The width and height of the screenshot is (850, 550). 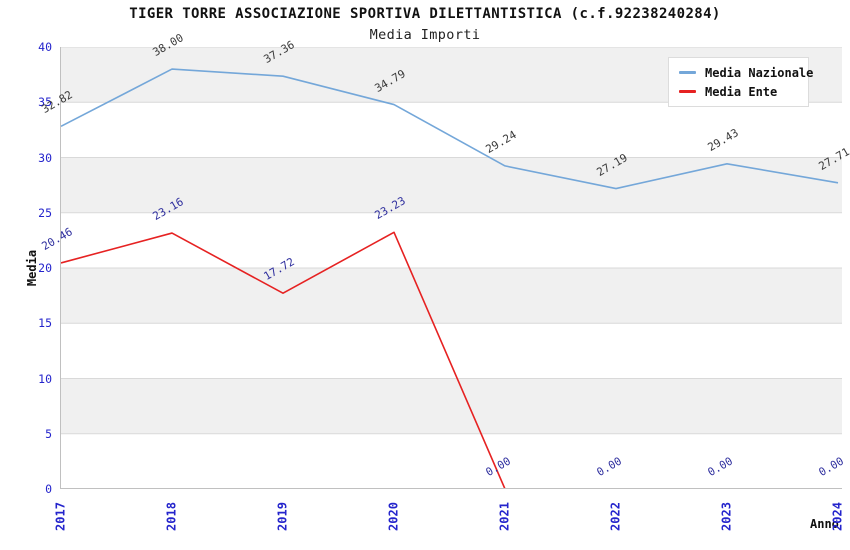 I want to click on y-axis-tick: 25, so click(x=45, y=212).